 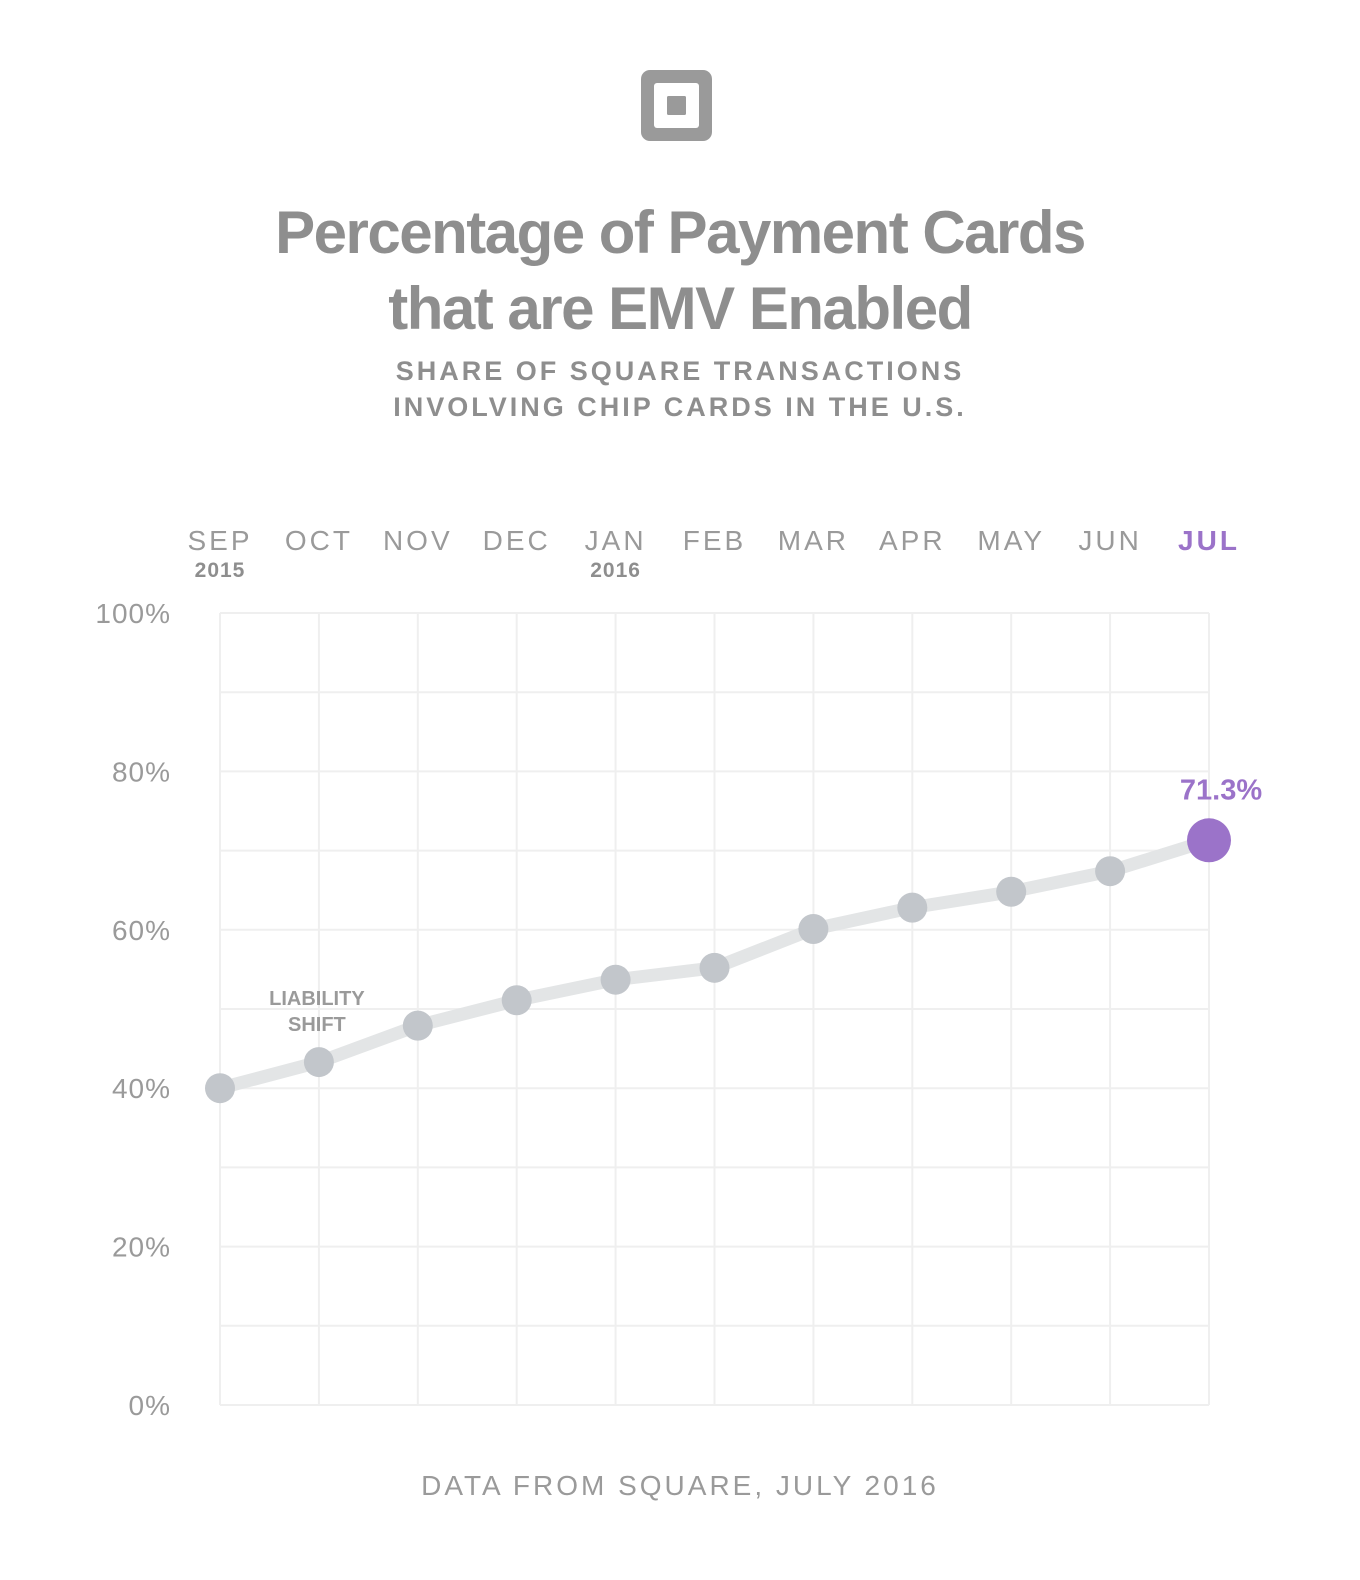 What do you see at coordinates (319, 540) in the screenshot?
I see `x-tick-label: OCT` at bounding box center [319, 540].